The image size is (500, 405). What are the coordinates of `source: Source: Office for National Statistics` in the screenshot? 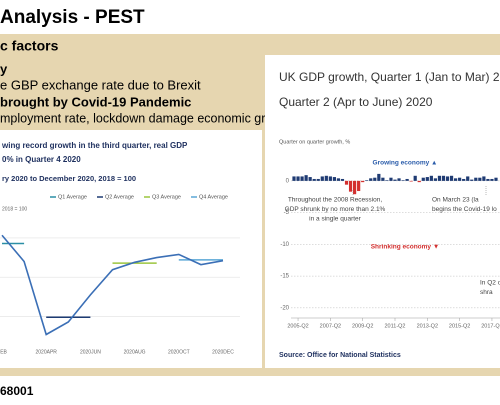 It's located at (340, 355).